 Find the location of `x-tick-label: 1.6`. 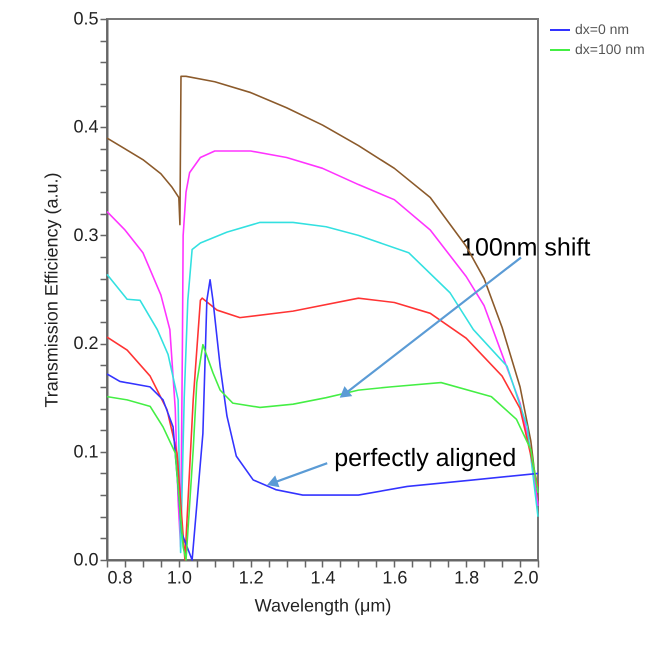

x-tick-label: 1.6 is located at coordinates (395, 578).